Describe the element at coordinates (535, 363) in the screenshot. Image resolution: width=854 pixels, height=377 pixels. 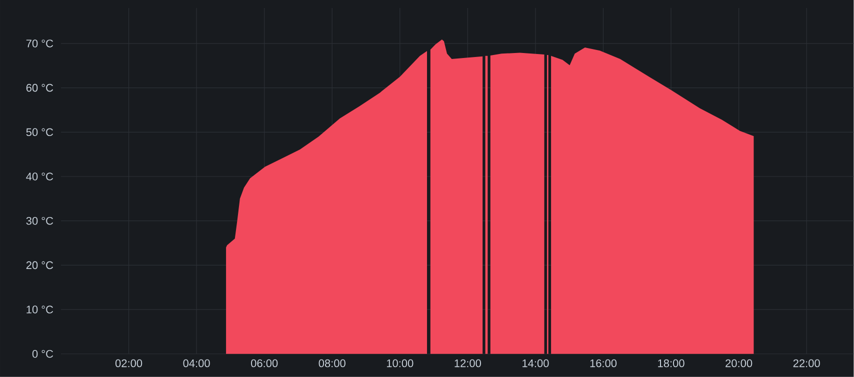
I see `x-tick-label: 14:00` at that location.